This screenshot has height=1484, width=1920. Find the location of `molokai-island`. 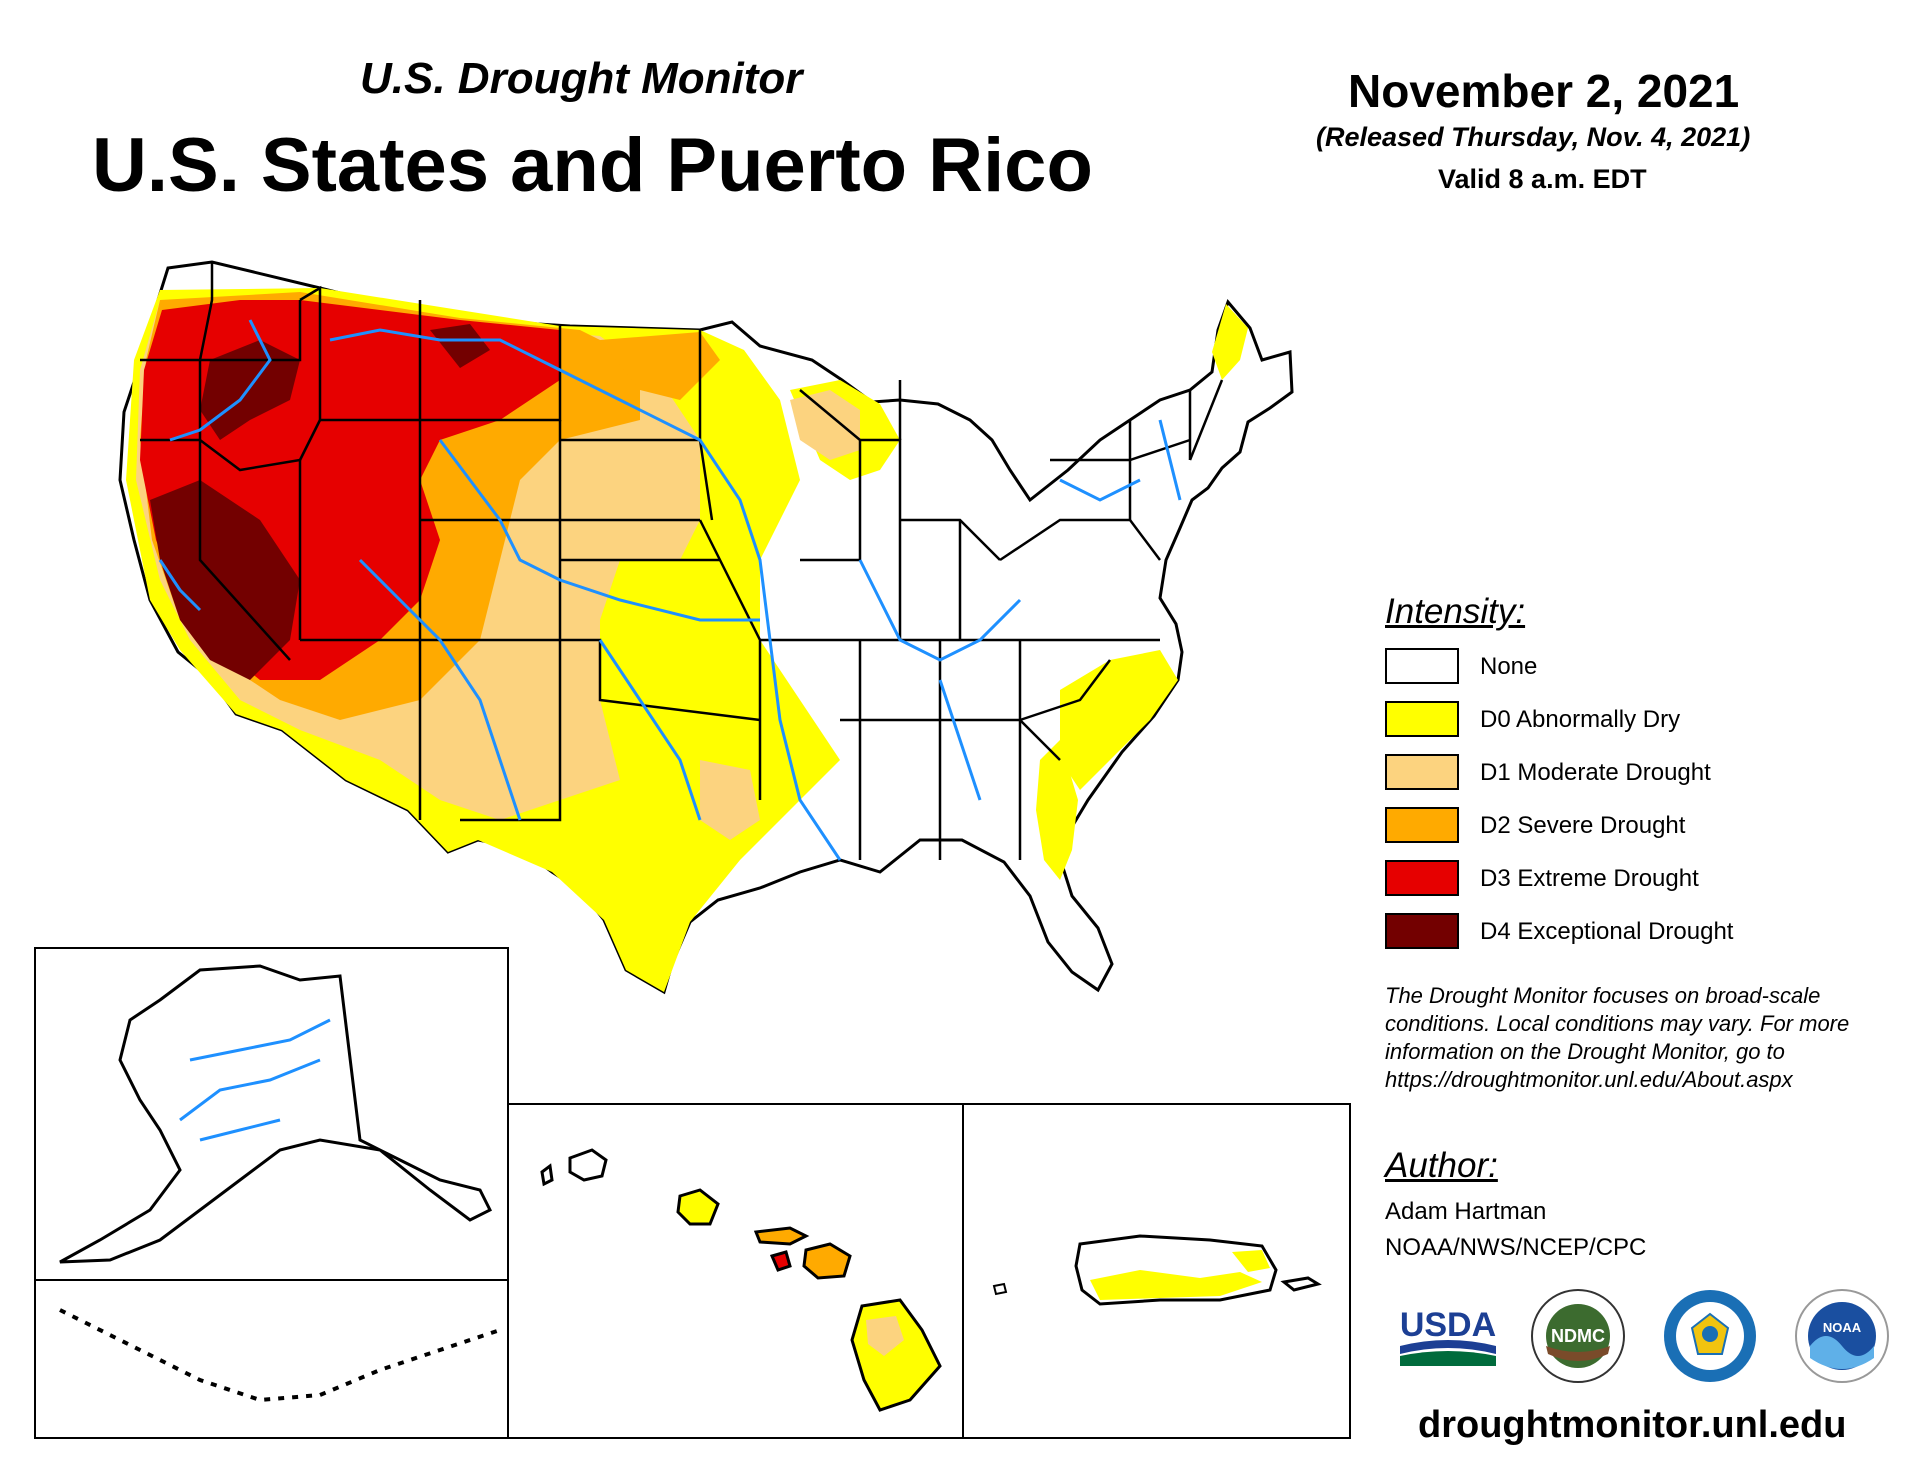

molokai-island is located at coordinates (781, 1236).